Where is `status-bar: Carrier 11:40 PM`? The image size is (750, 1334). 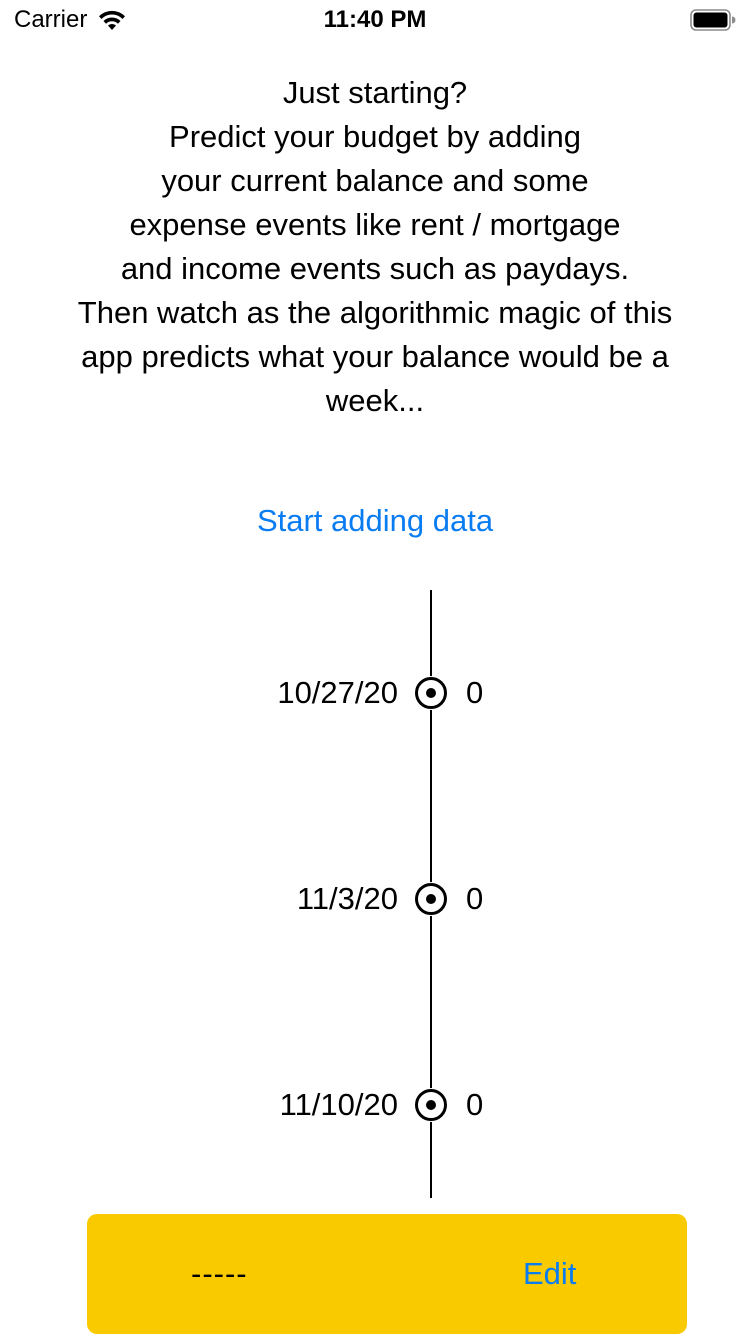
status-bar: Carrier 11:40 PM is located at coordinates (375, 20).